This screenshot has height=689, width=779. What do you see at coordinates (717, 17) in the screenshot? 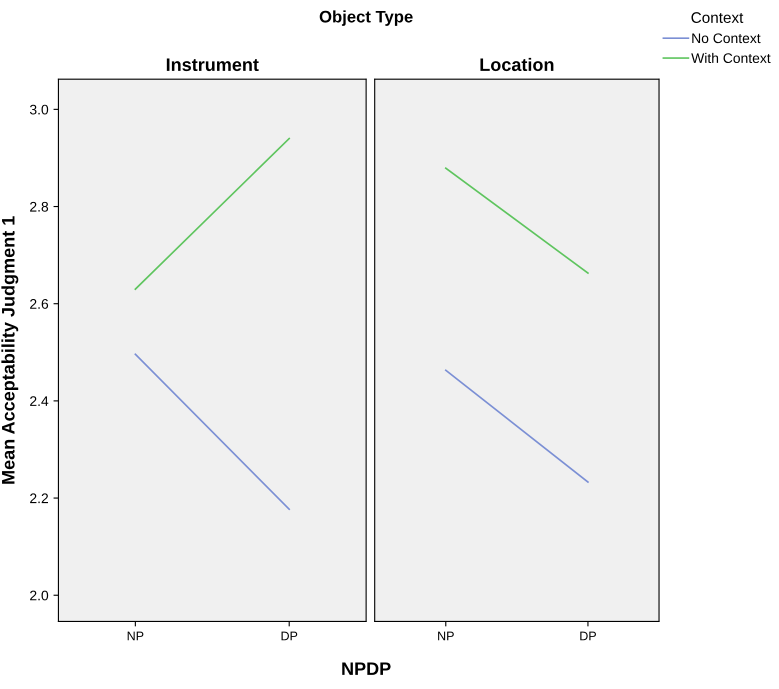
I see `legend-title: Context` at bounding box center [717, 17].